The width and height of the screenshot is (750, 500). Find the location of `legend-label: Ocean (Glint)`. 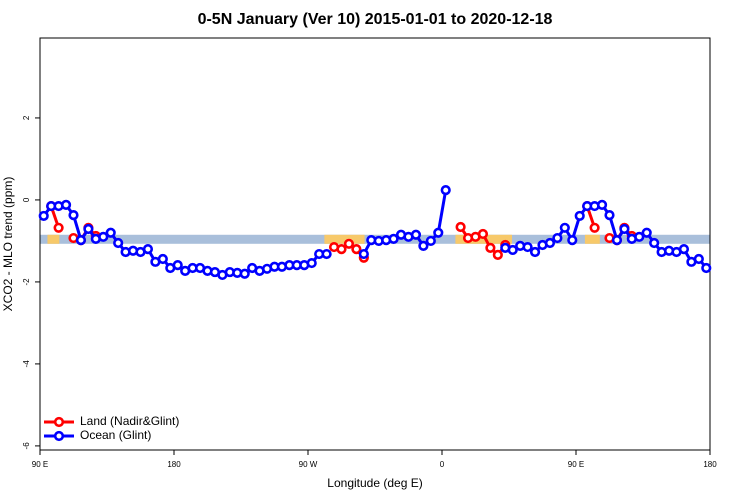

legend-label: Ocean (Glint) is located at coordinates (115, 435).